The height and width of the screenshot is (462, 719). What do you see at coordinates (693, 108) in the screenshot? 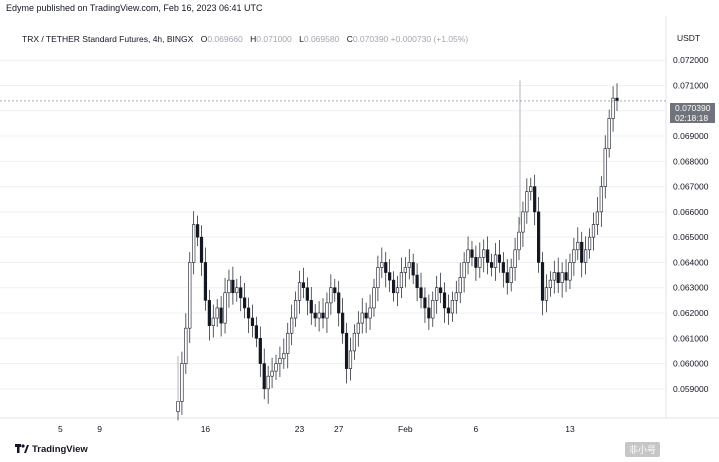
I see `last-price-value: 0.070390` at bounding box center [693, 108].